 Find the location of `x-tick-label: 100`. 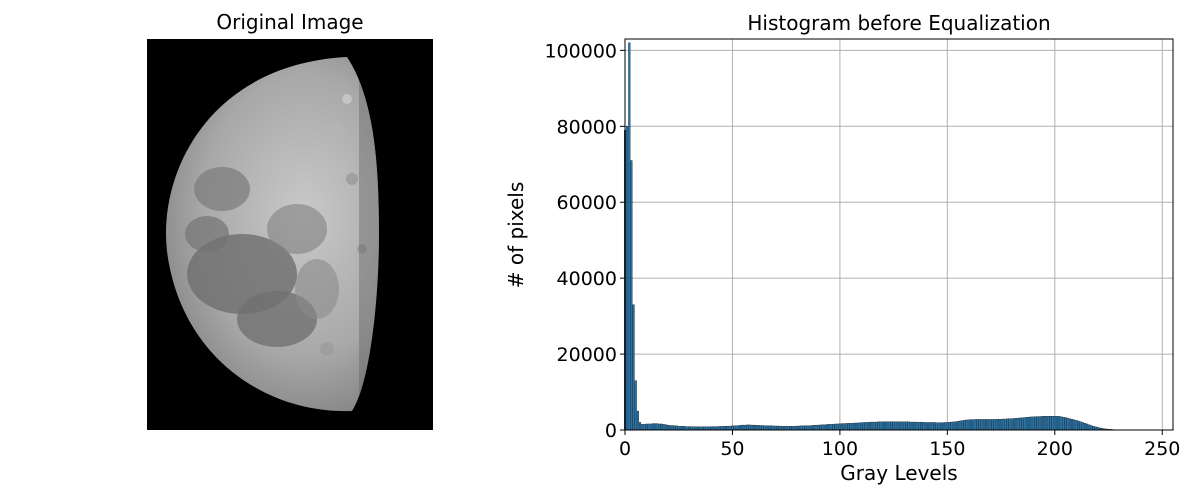

x-tick-label: 100 is located at coordinates (840, 449).